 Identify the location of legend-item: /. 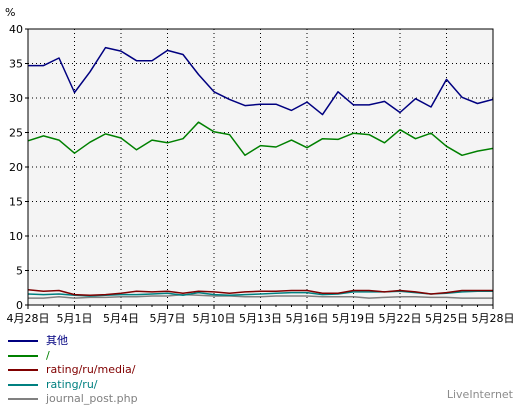
(73, 356).